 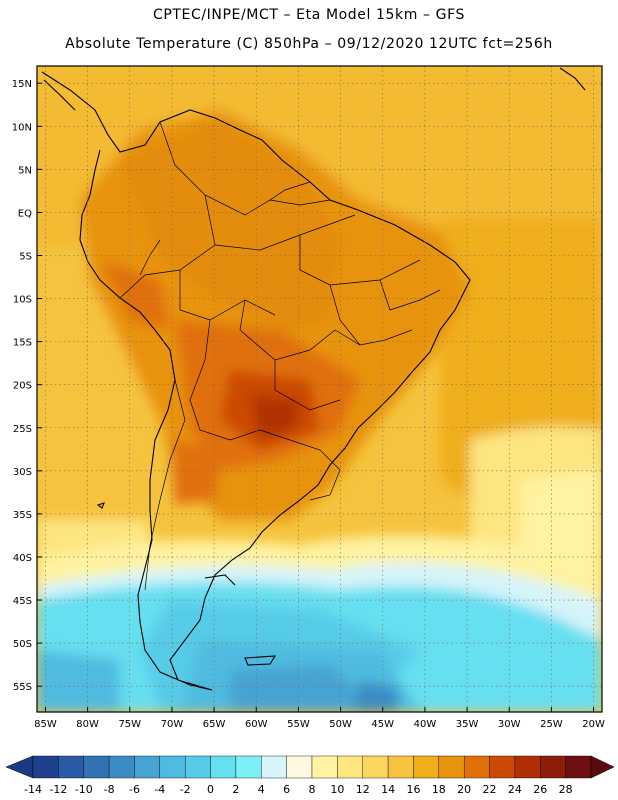 I want to click on colorbar-label: 0, so click(x=210, y=789).